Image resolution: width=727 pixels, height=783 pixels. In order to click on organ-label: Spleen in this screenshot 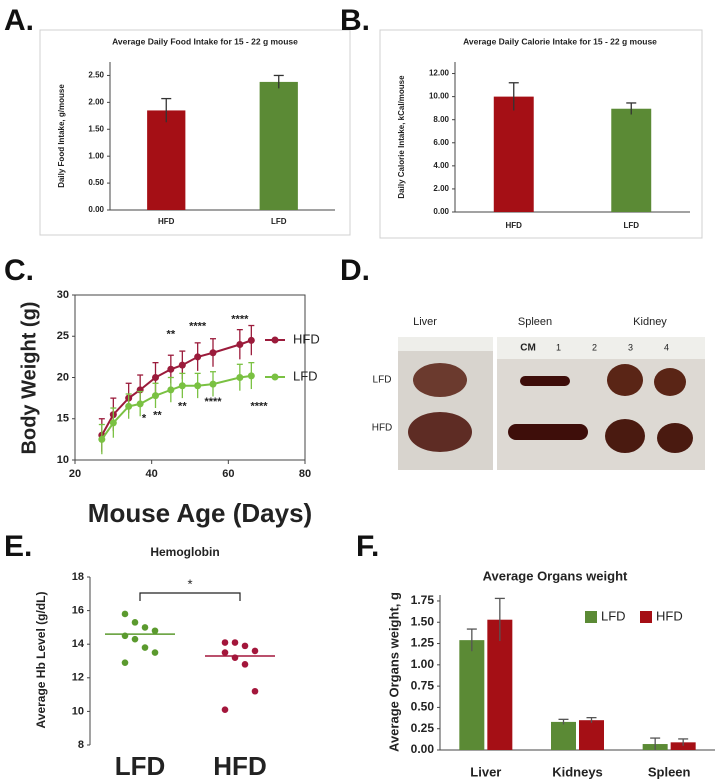, I will do `click(535, 322)`.